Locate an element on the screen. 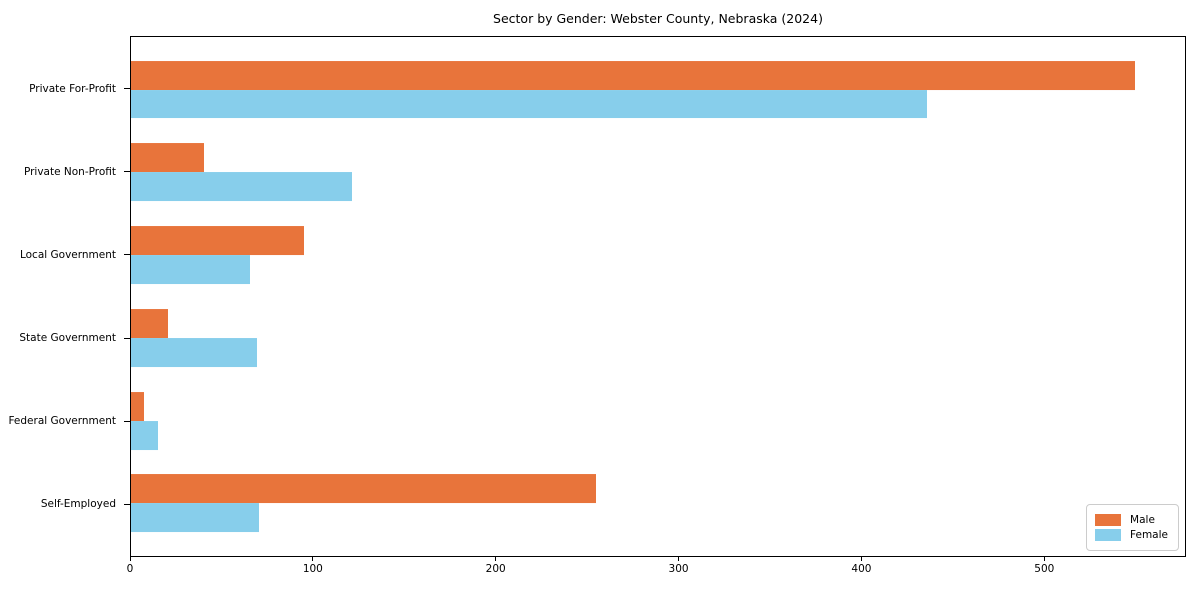  legend-swatch-female is located at coordinates (1108, 535).